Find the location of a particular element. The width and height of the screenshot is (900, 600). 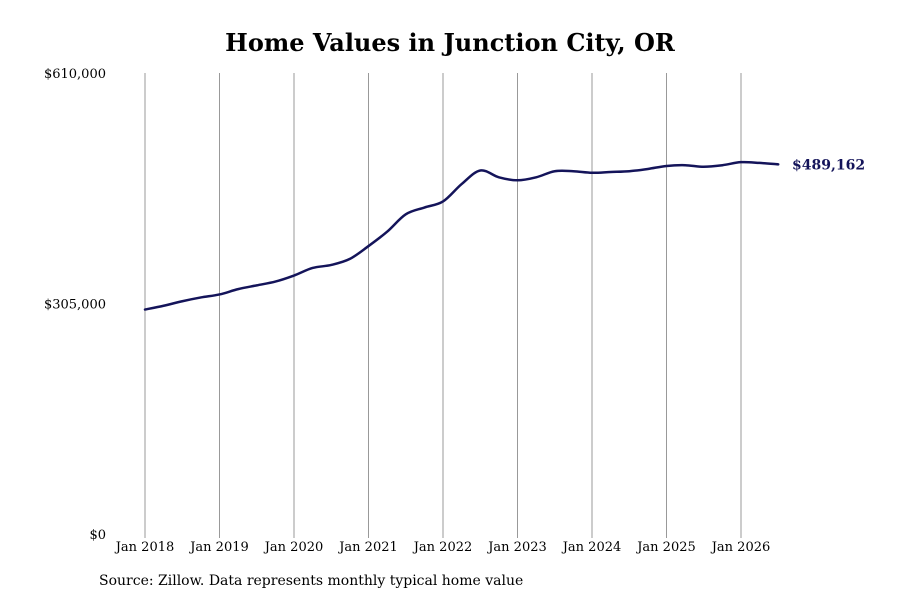

y-tick-label: $0 is located at coordinates (97, 535).